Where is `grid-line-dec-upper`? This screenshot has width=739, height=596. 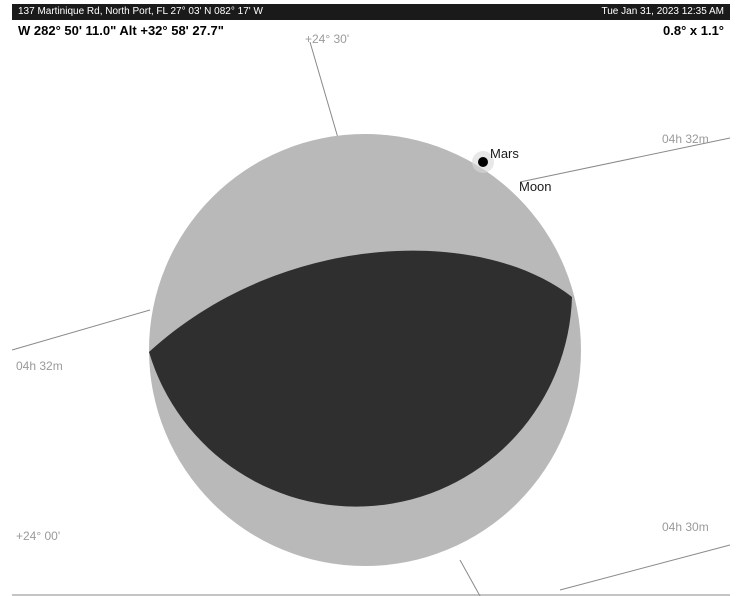
grid-line-dec-upper is located at coordinates (324, 90).